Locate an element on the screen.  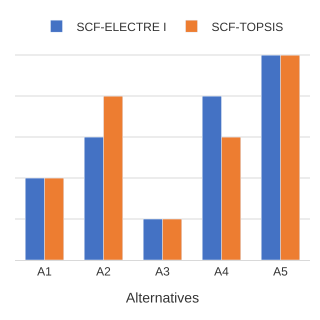
x-tick-label: A3 is located at coordinates (162, 271).